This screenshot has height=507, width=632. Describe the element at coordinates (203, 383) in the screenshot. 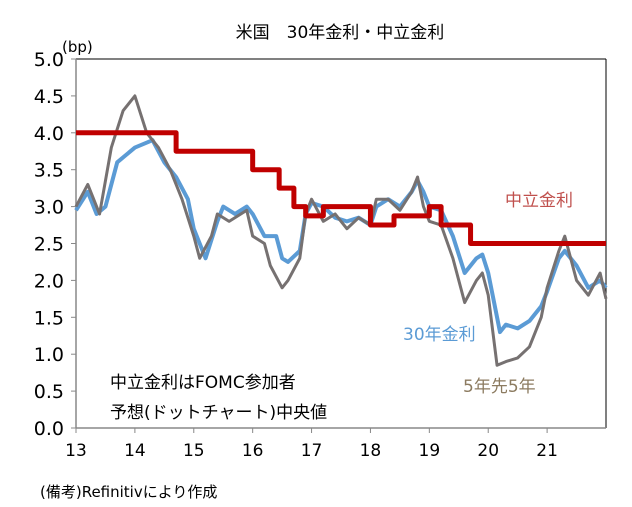

I see `note-line-1: 中立金利はFOMC参加者` at that location.